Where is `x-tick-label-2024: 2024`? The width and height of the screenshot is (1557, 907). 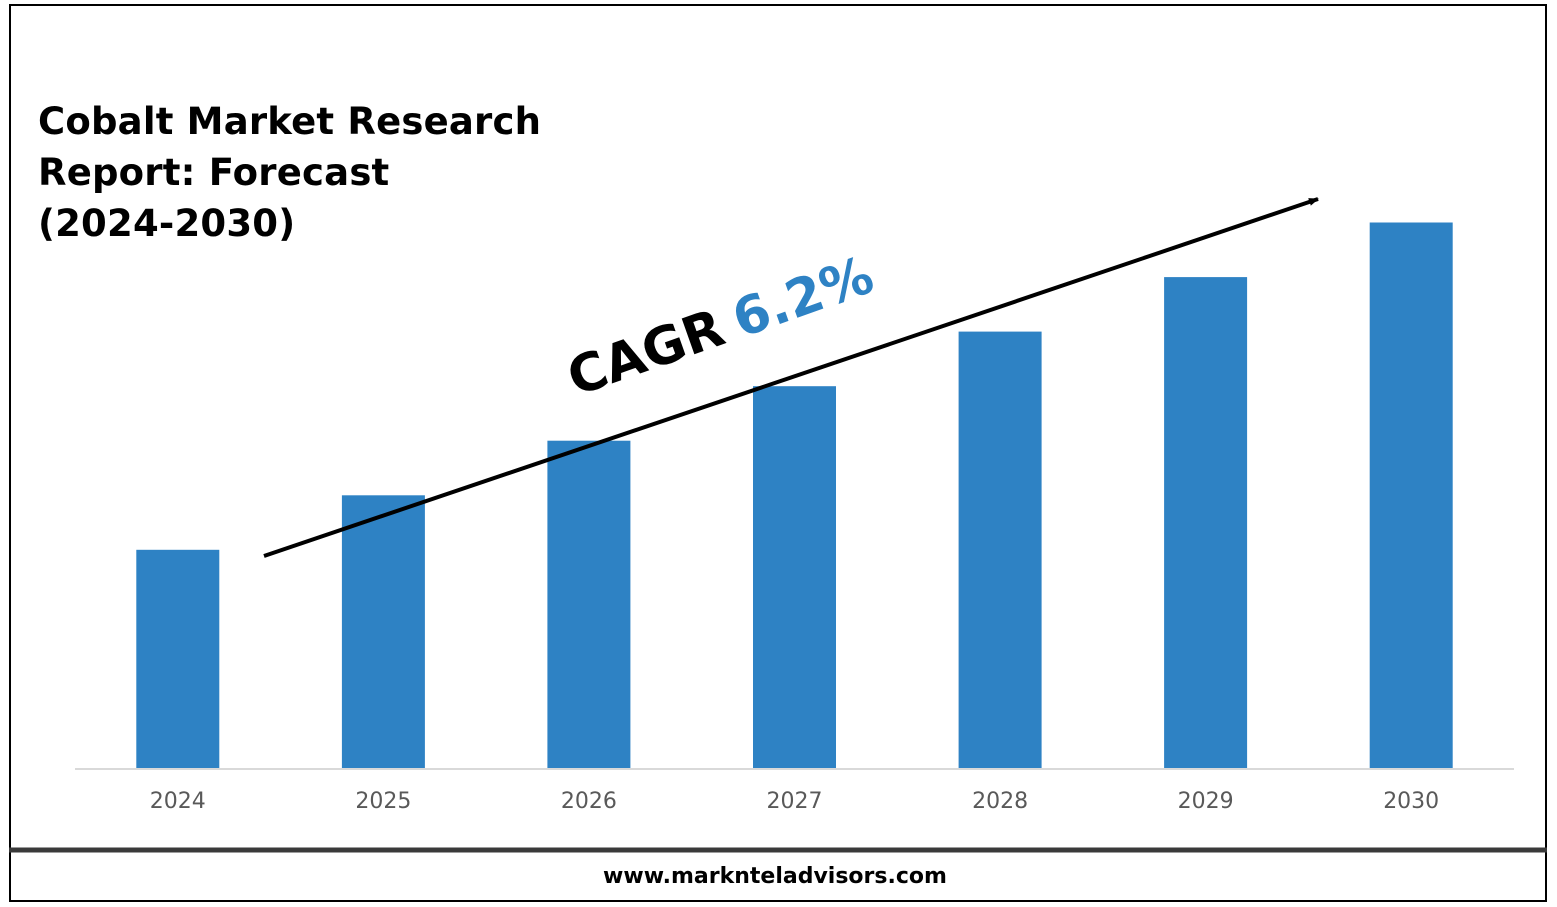 x-tick-label-2024: 2024 is located at coordinates (178, 801).